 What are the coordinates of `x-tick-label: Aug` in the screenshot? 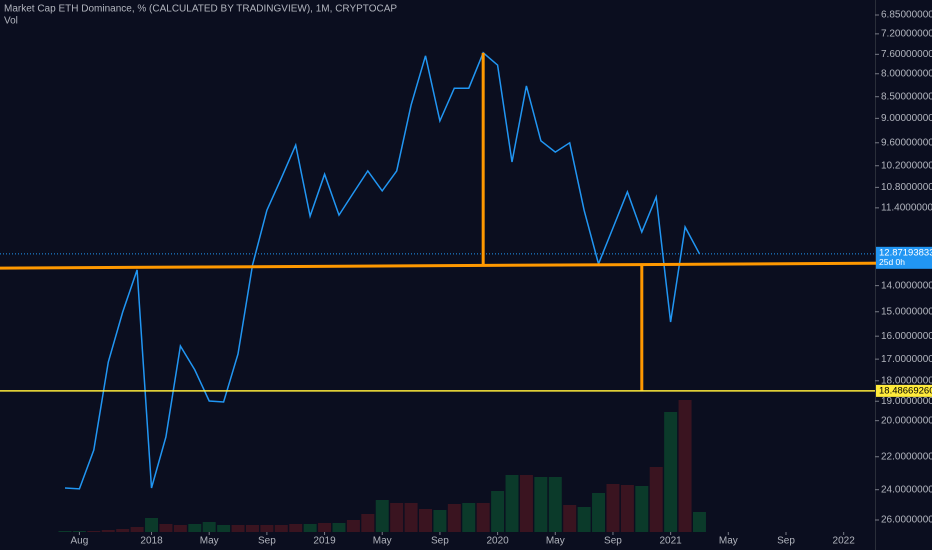 It's located at (80, 541).